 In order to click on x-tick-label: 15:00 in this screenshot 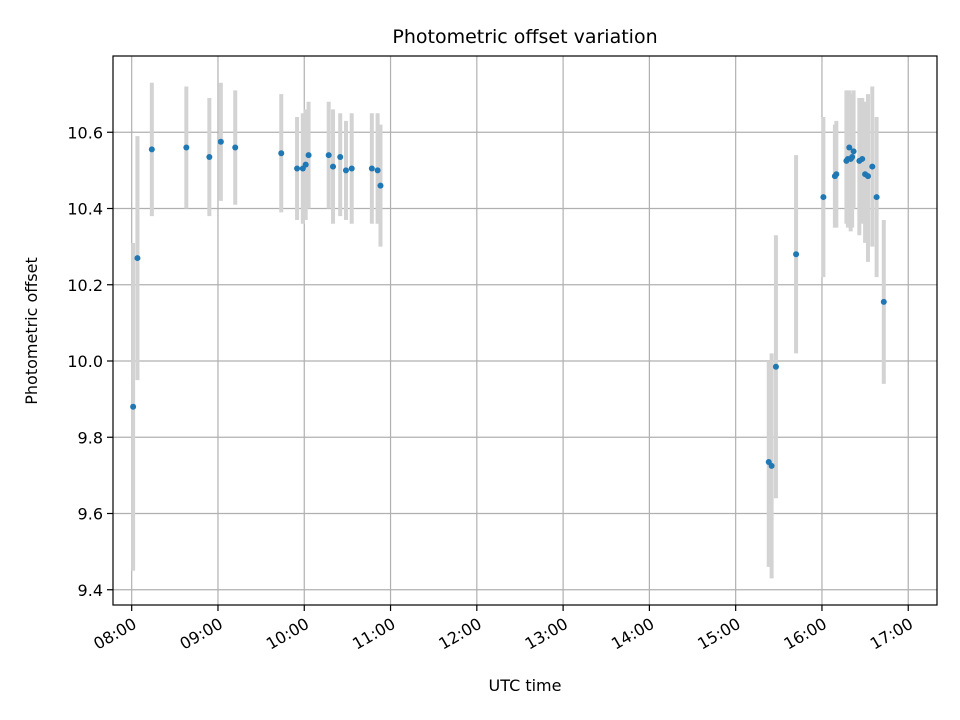, I will do `click(718, 634)`.